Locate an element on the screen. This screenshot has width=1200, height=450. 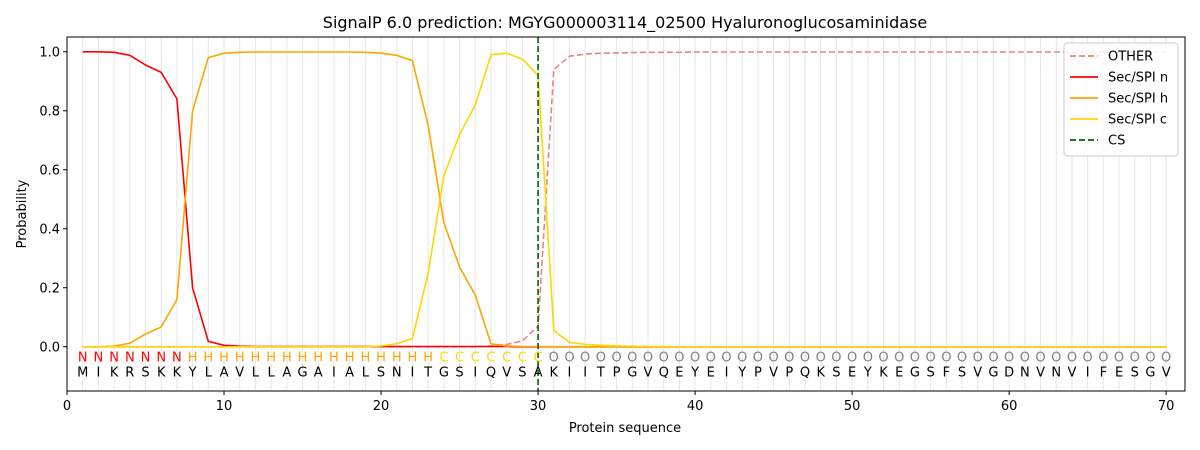
x-tick-label: 50 is located at coordinates (852, 406).